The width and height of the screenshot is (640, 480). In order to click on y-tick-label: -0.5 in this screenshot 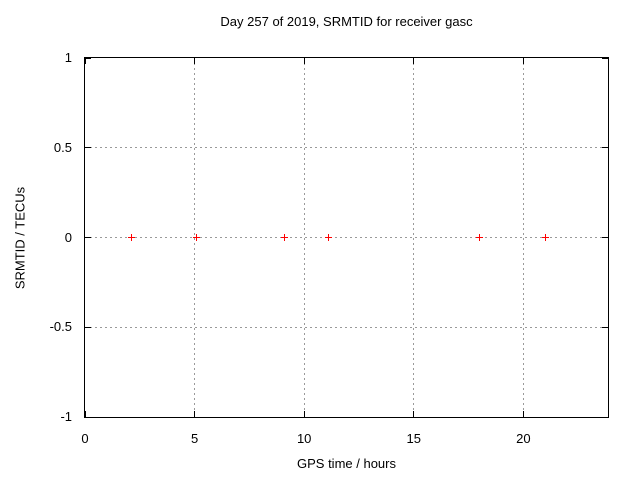, I will do `click(60, 327)`.